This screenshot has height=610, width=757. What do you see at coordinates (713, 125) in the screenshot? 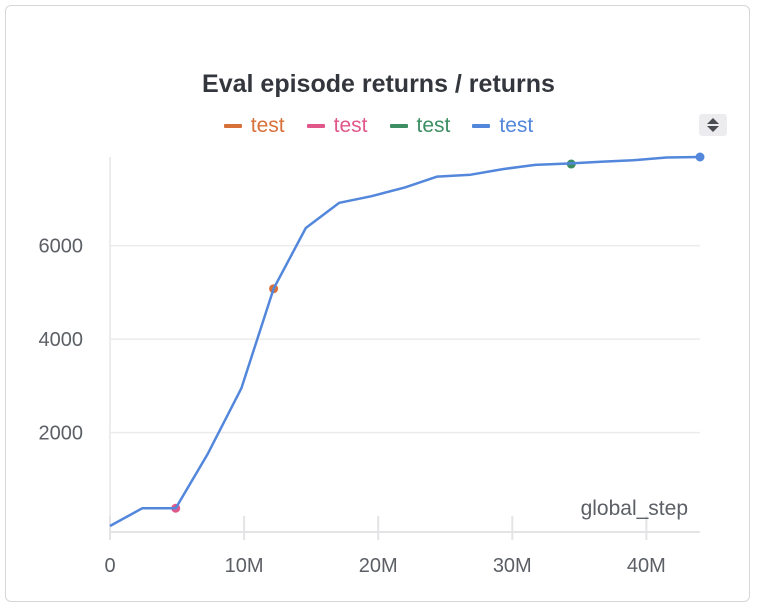
I see `sort-arrows-icon` at bounding box center [713, 125].